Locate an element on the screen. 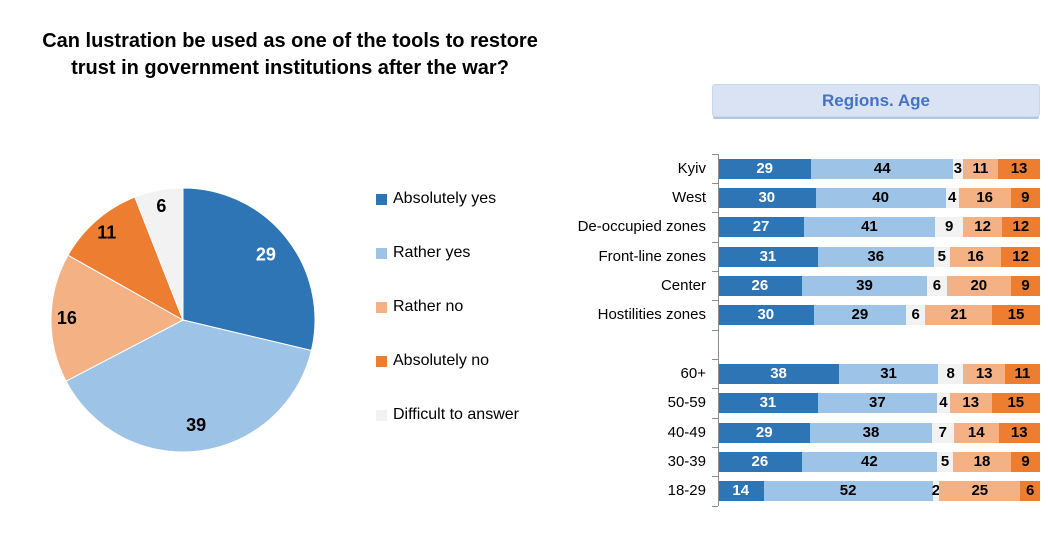  bar-segment-absolutely-yes: 29 is located at coordinates (764, 432).